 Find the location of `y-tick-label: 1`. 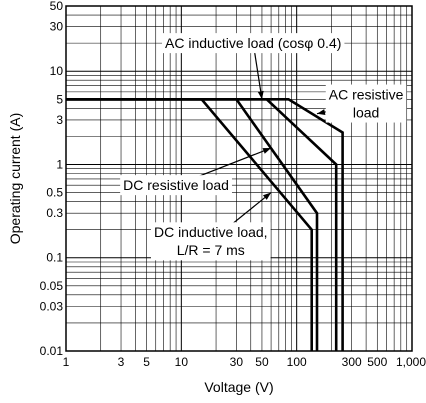

y-tick-label: 1 is located at coordinates (59, 164).